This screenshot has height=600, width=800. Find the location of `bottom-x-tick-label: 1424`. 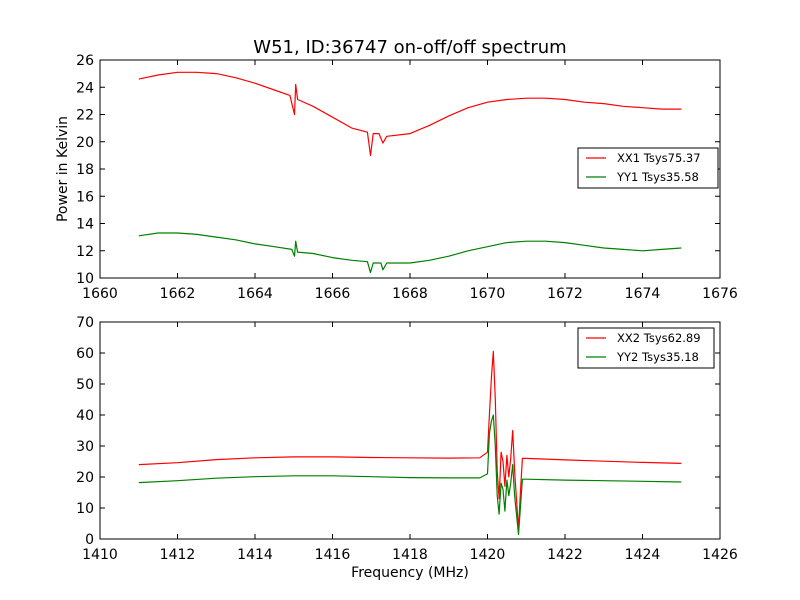

bottom-x-tick-label: 1424 is located at coordinates (643, 555).